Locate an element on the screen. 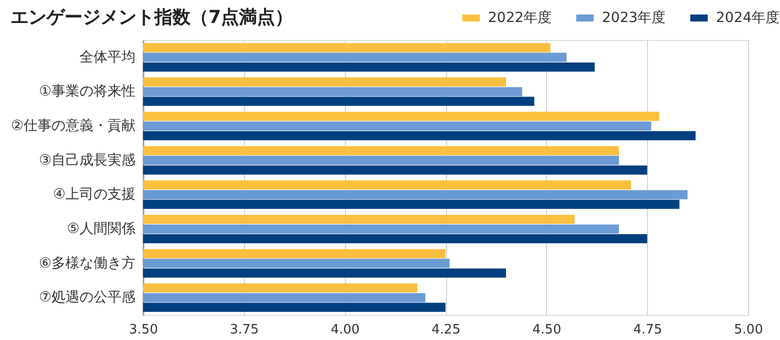  y-tick-label: ④上司の支援 is located at coordinates (94, 194).